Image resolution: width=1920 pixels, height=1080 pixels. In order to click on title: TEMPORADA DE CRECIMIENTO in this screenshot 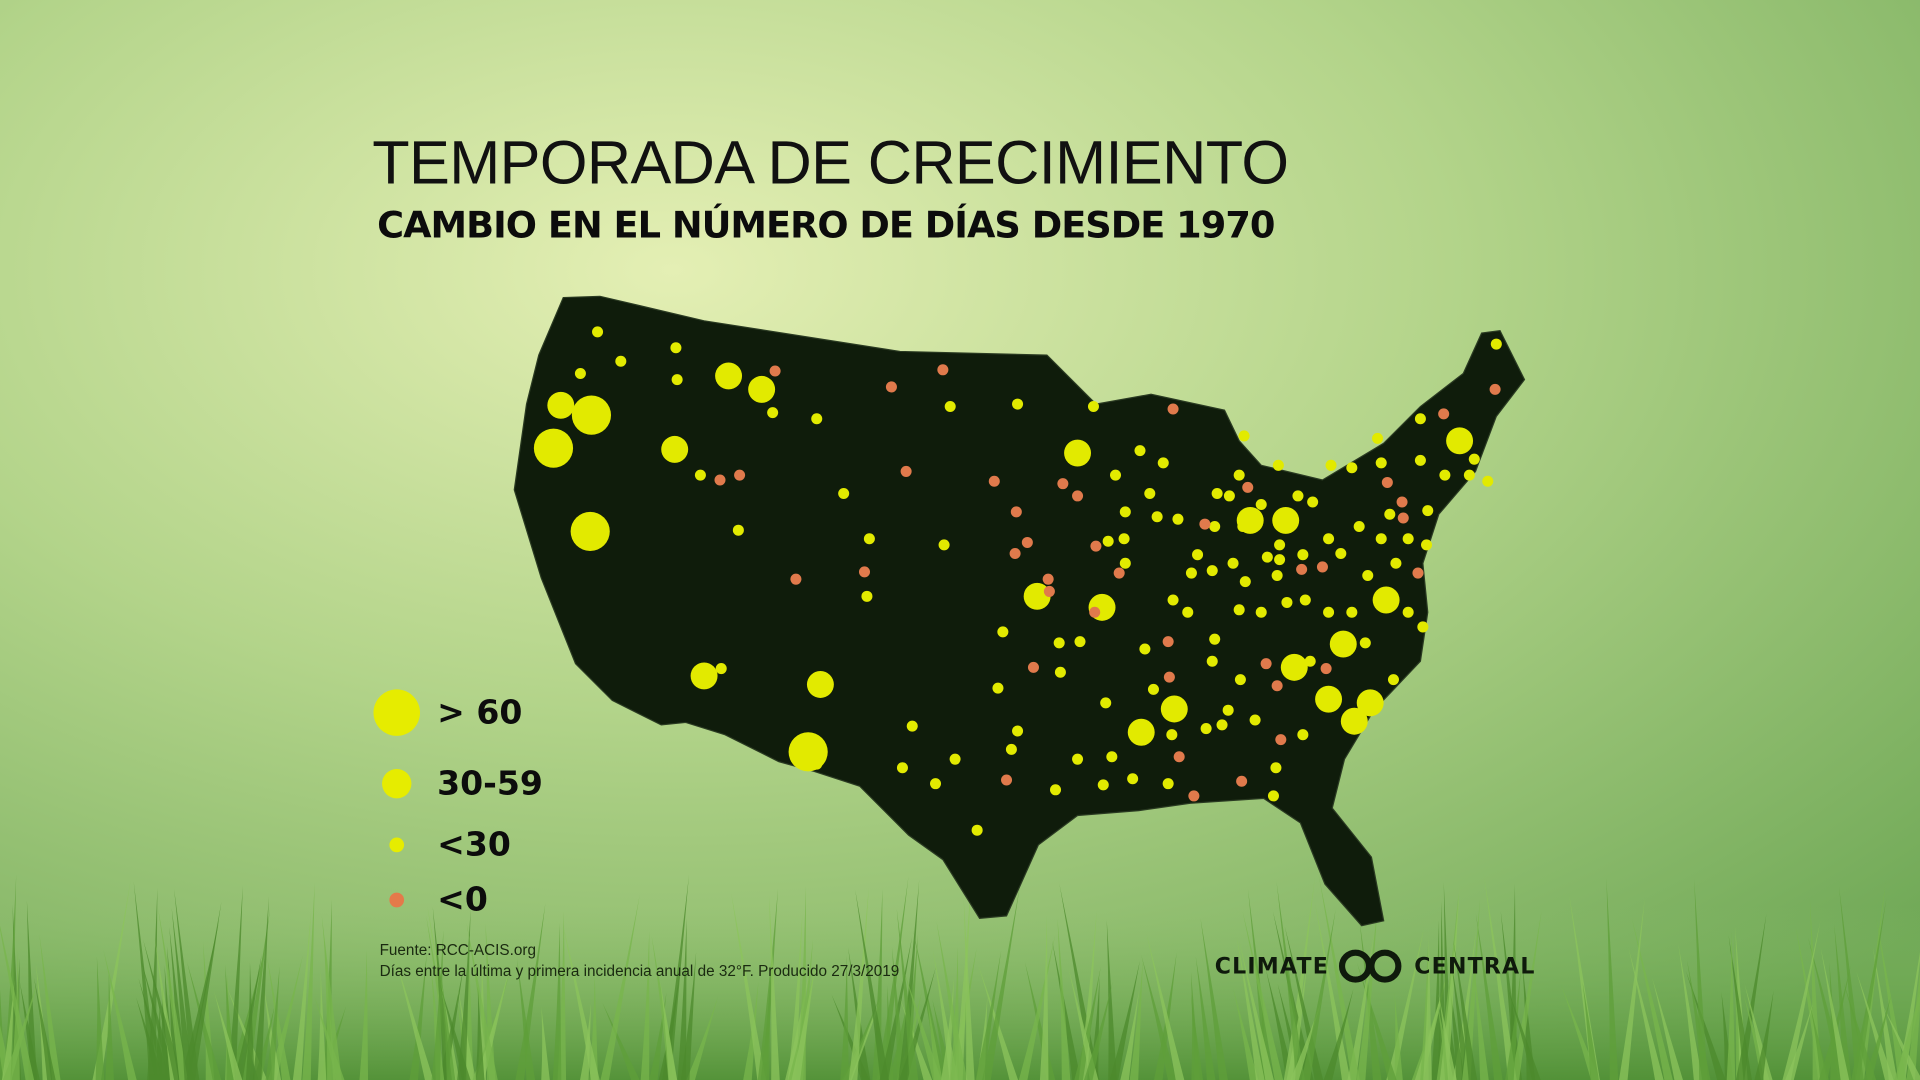, I will do `click(830, 163)`.